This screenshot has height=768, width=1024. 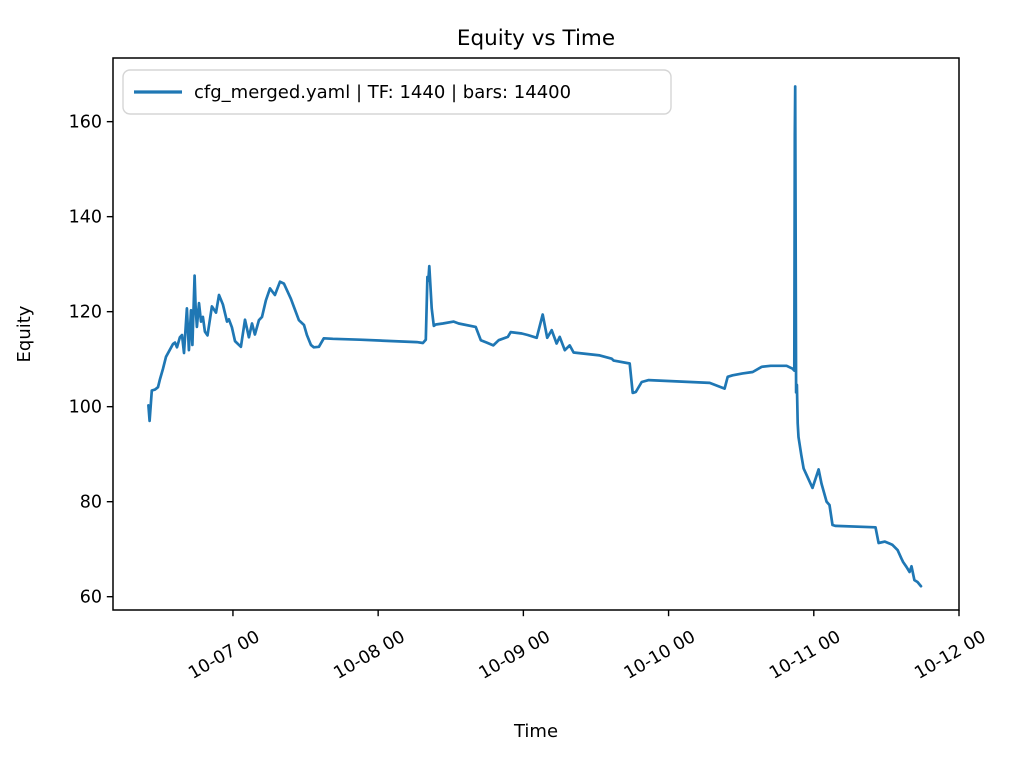 I want to click on x-tick-label: 10-11 00, so click(x=805, y=655).